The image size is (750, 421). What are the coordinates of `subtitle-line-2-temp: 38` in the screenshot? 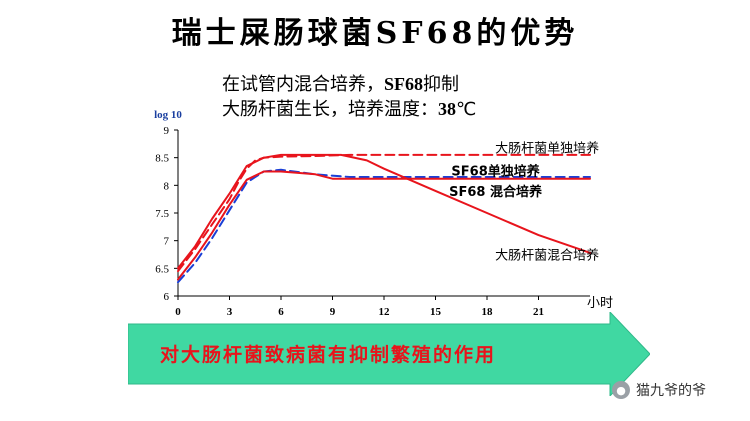 It's located at (447, 109).